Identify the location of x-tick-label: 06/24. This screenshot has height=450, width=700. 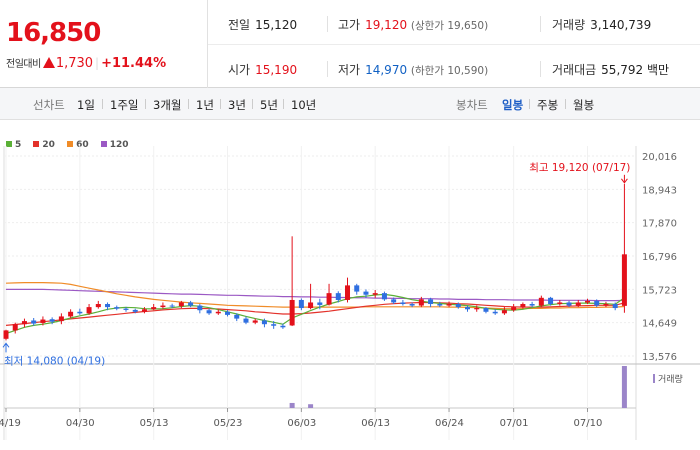
(449, 423).